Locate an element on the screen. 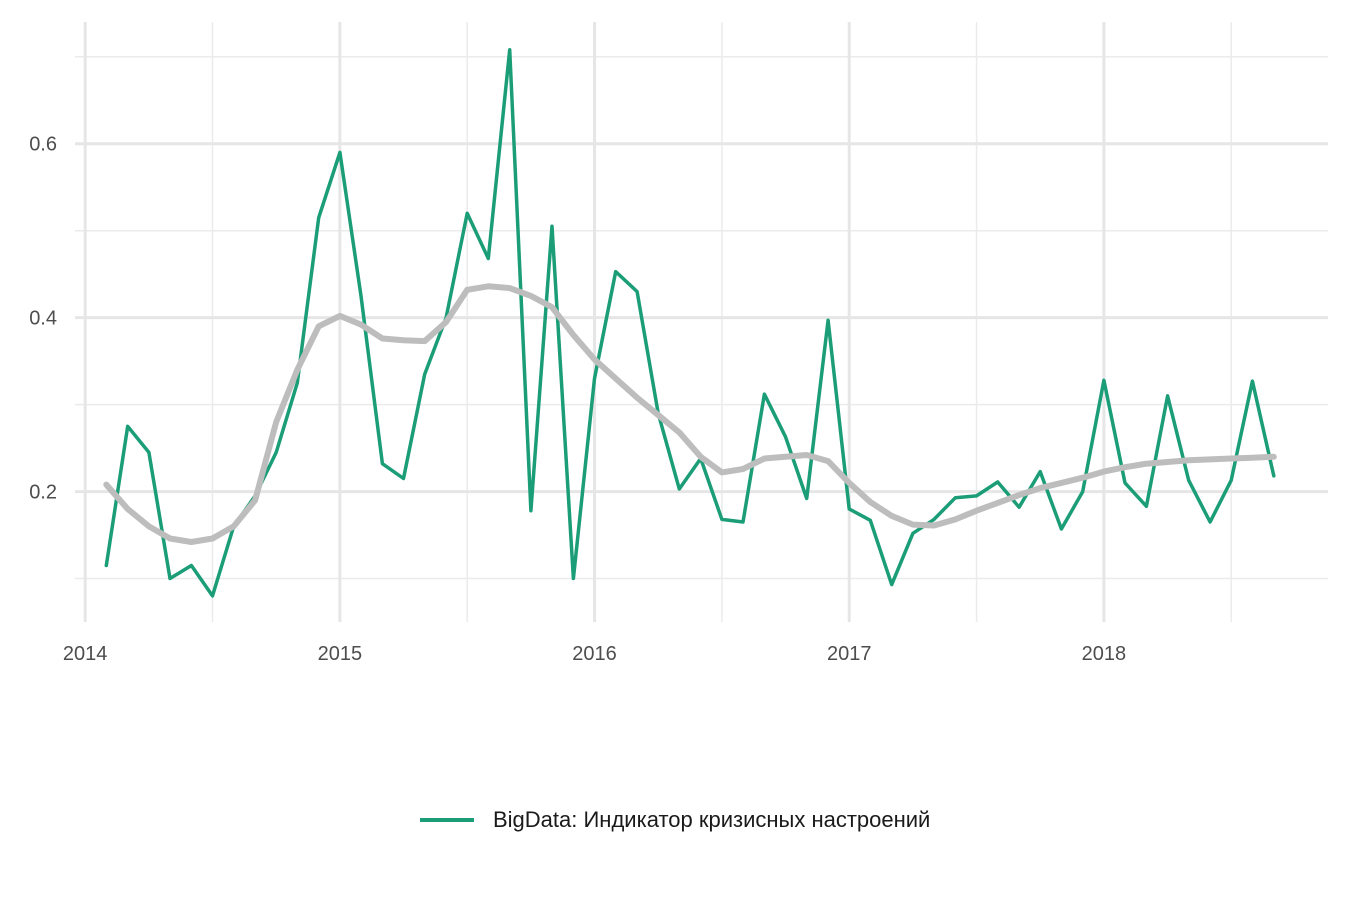 Image resolution: width=1350 pixels, height=900 pixels. x-tick-label: 2016 is located at coordinates (594, 654).